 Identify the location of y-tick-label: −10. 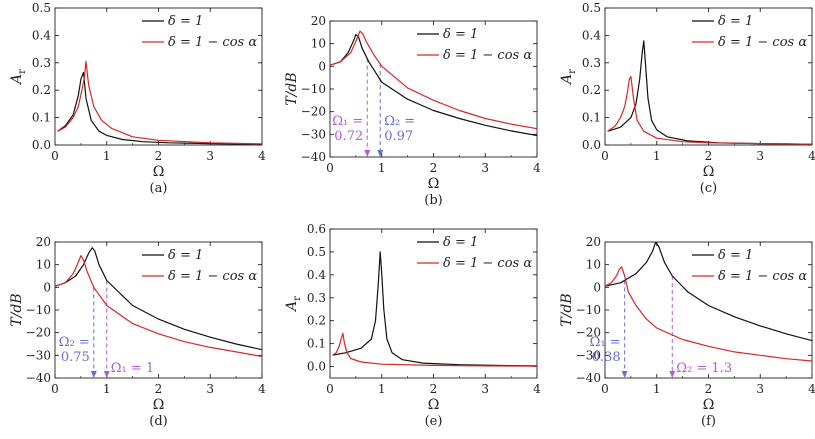
(313, 89).